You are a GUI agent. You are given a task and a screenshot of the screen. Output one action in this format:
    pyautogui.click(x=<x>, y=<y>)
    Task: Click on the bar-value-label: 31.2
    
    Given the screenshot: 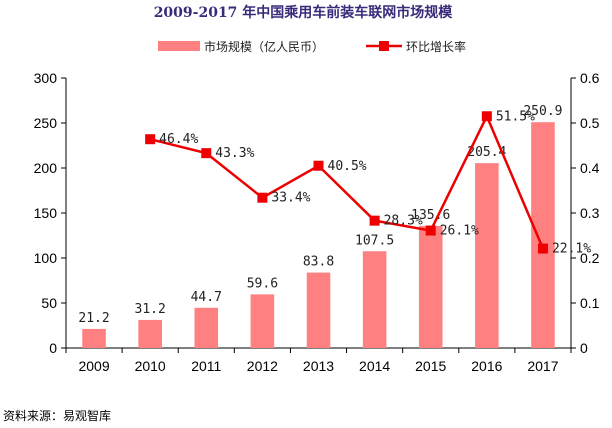 What is the action you would take?
    pyautogui.click(x=150, y=309)
    